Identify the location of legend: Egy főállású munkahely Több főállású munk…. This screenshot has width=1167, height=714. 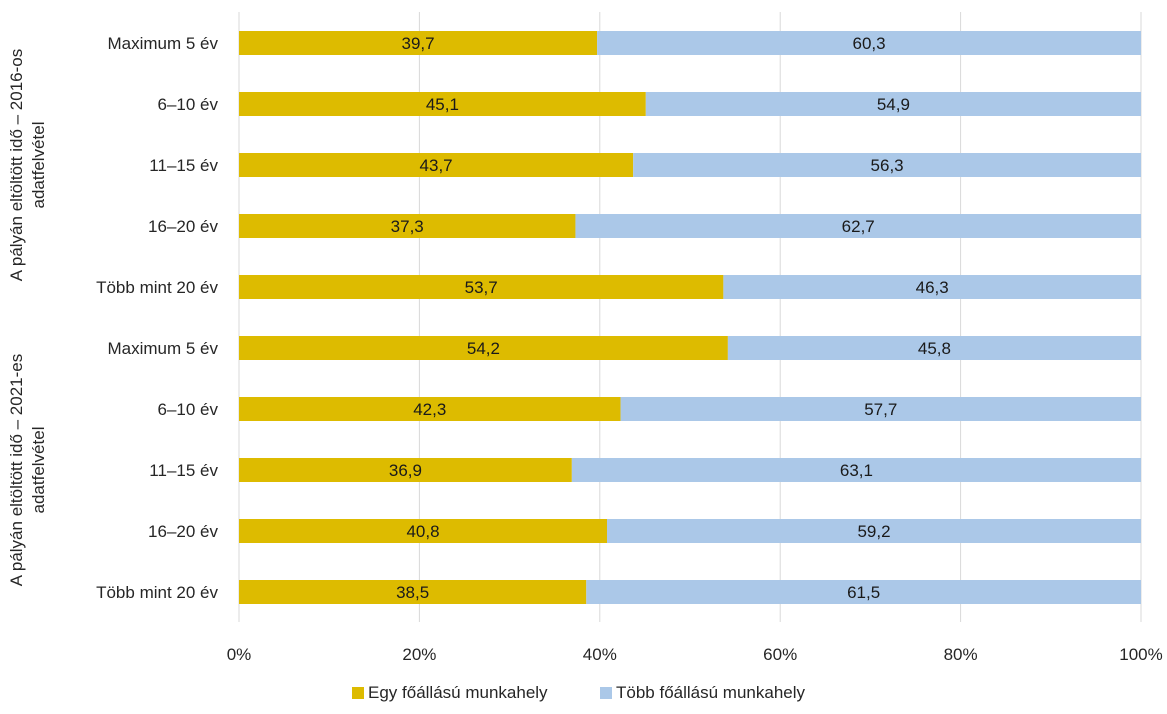
(579, 692).